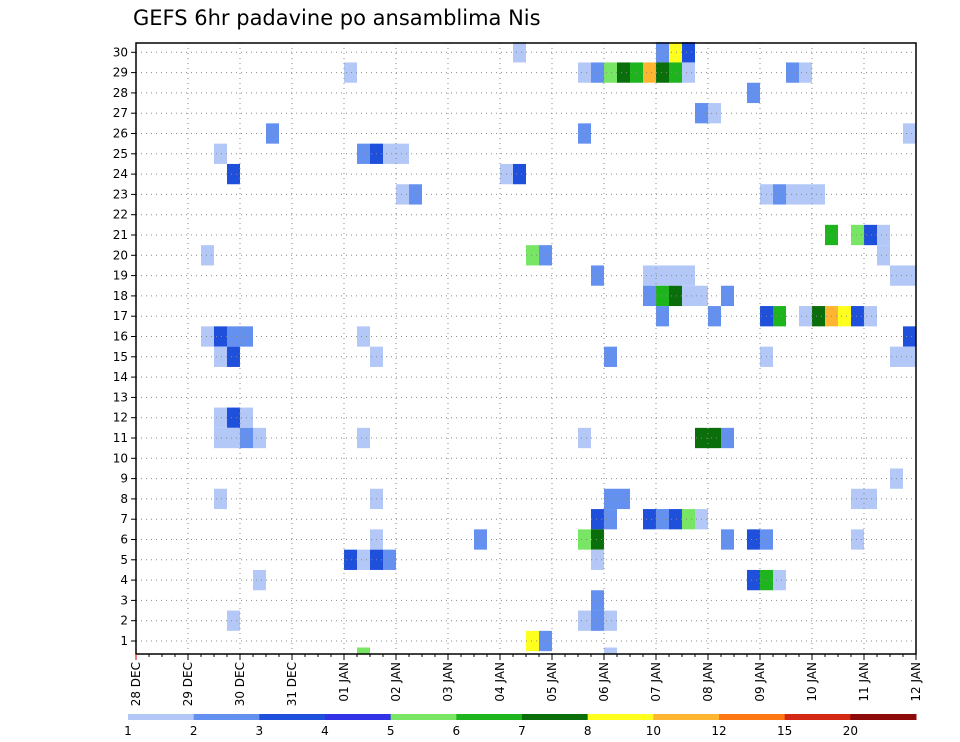  I want to click on x-tick-label: 28 DEC, so click(136, 684).